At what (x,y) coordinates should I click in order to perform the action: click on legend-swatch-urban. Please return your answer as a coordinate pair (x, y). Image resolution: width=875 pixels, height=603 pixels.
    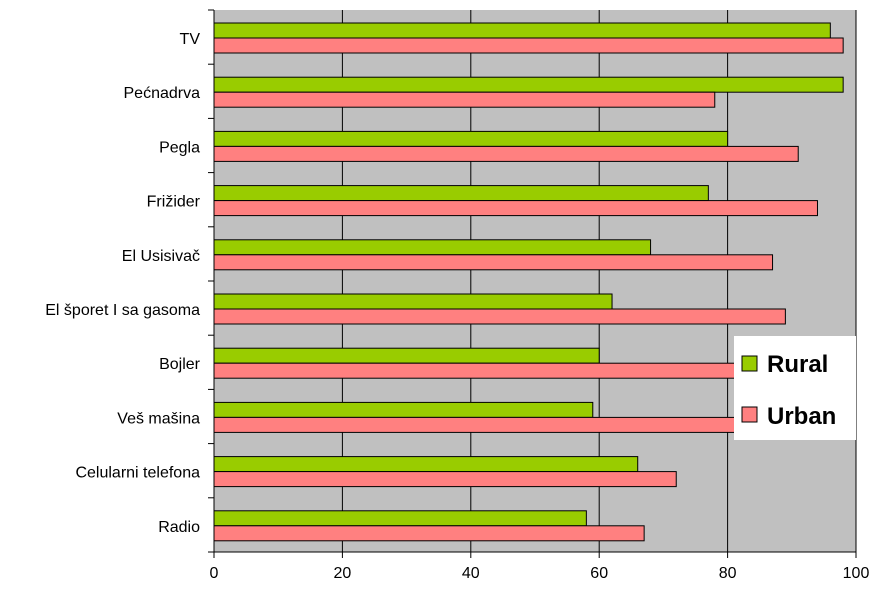
    Looking at the image, I should click on (749, 414).